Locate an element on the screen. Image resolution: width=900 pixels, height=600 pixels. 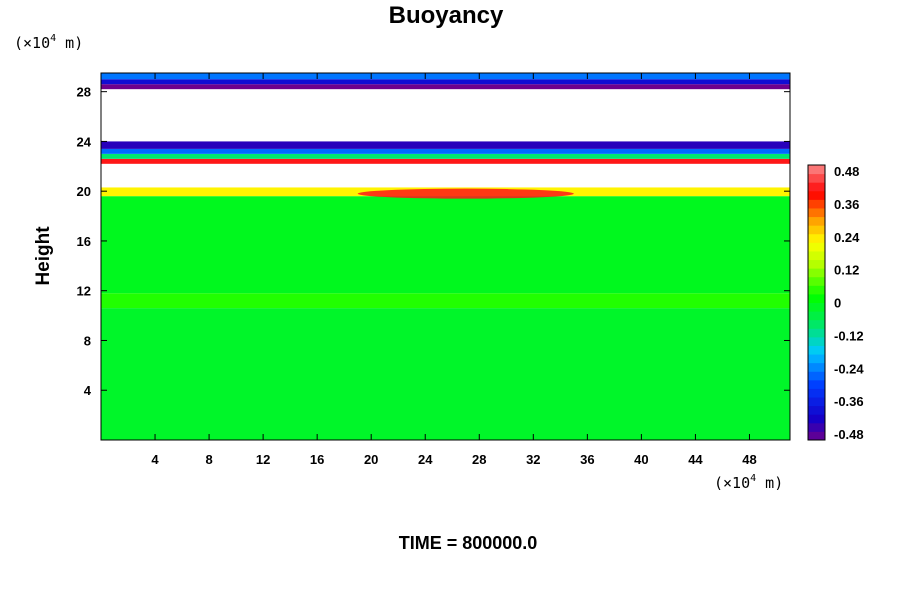
y-tick-label: 12 is located at coordinates (84, 291).